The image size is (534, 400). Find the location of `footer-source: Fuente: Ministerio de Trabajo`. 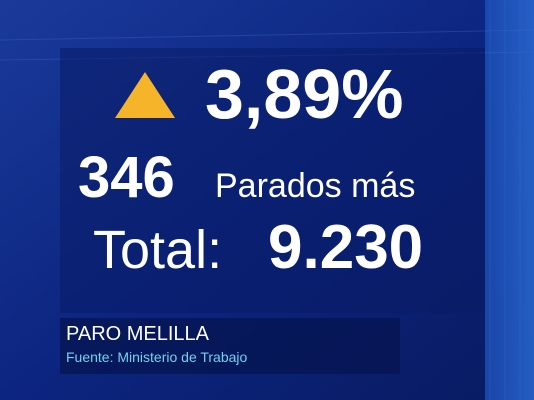

footer-source: Fuente: Ministerio de Trabajo is located at coordinates (157, 357).